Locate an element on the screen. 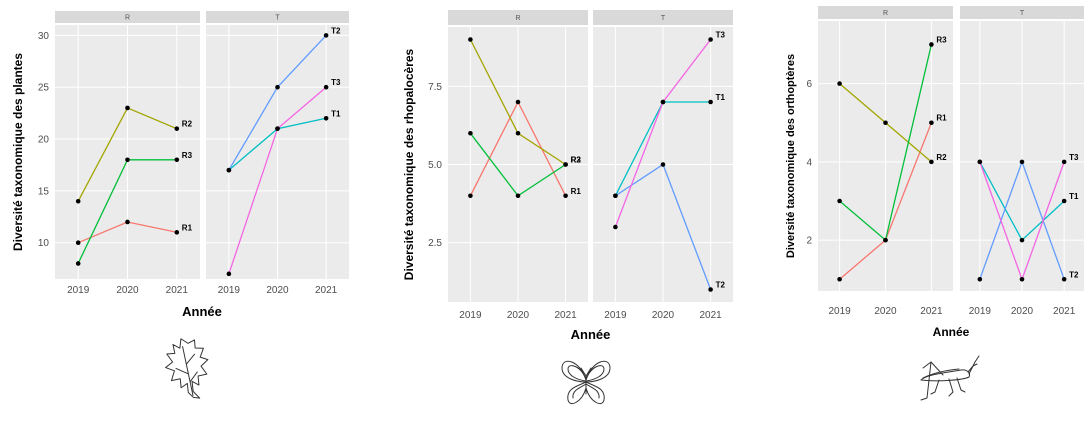 The image size is (1084, 423). y-tick-label: 2.5 is located at coordinates (435, 243).